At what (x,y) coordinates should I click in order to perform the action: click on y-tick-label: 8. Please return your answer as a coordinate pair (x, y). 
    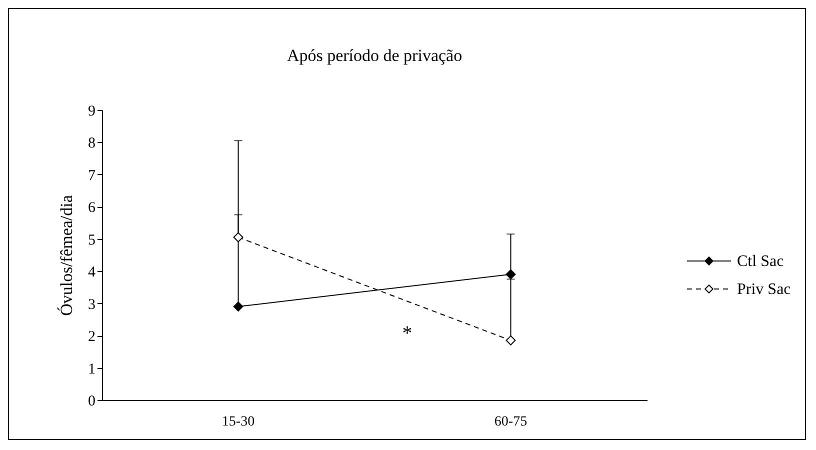
    Looking at the image, I should click on (92, 144).